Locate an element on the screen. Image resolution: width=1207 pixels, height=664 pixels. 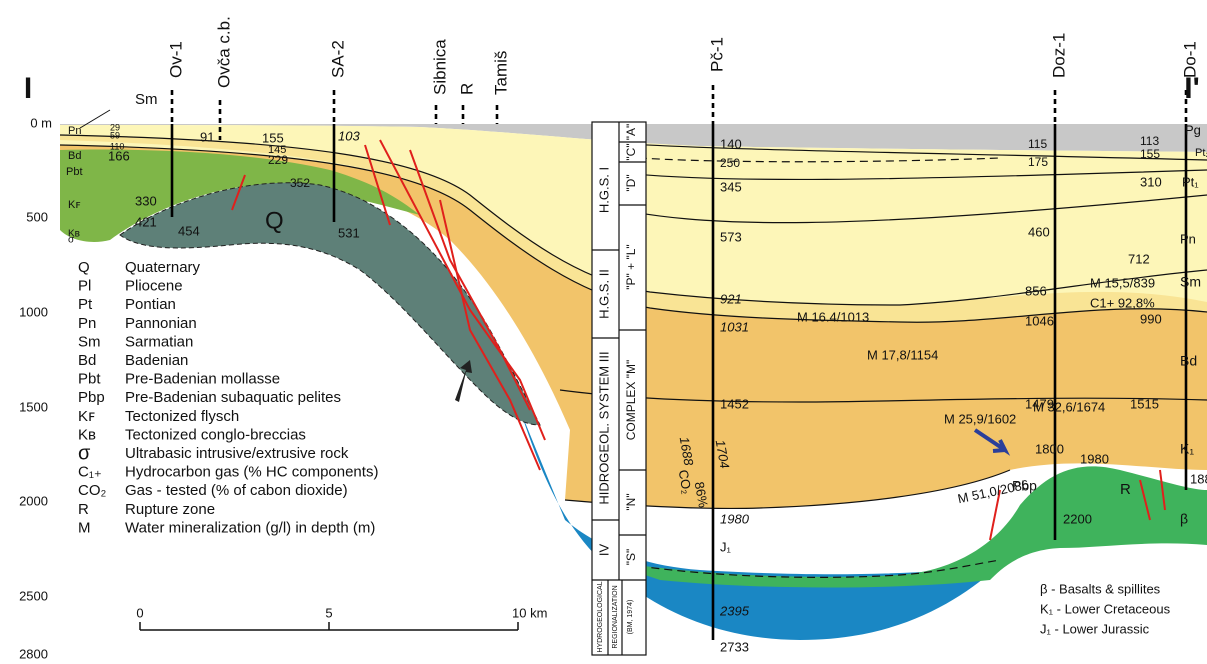
hydro-complex: "N" is located at coordinates (631, 501).